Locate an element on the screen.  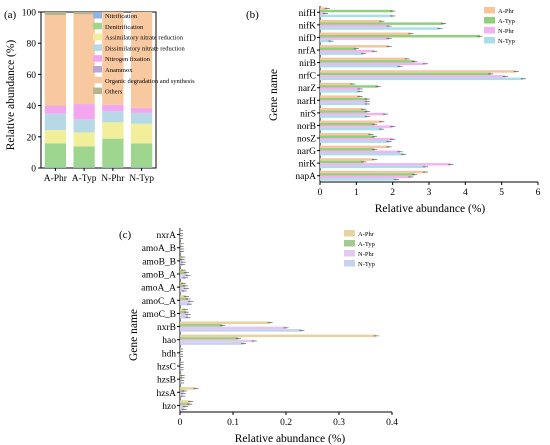
panel-b-xlabel: Relative abundance (%) is located at coordinates (430, 209).